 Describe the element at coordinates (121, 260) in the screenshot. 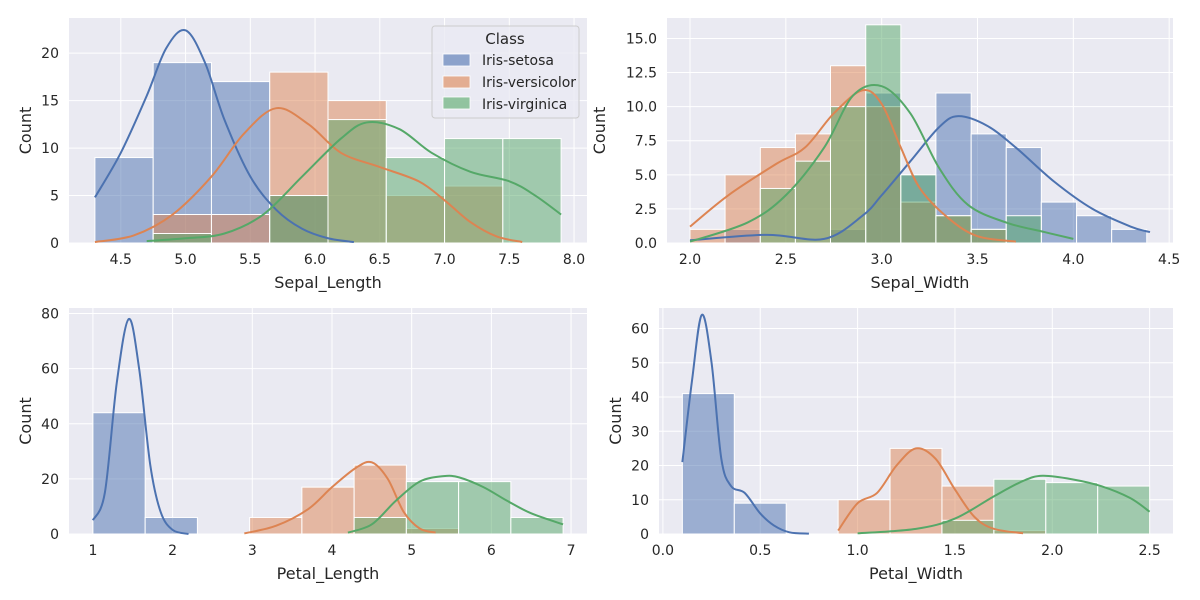

I see `x-tick-label: 4.5` at that location.